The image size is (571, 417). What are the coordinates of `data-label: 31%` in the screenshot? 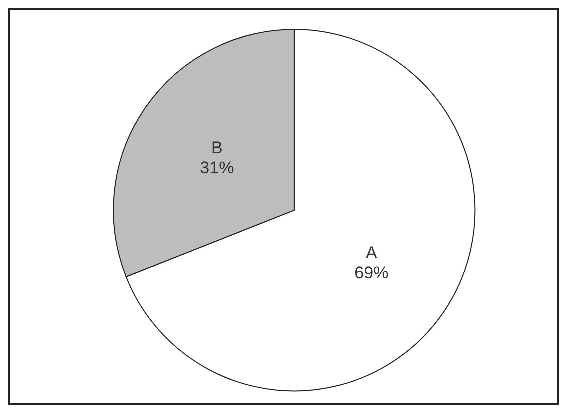 It's located at (217, 168).